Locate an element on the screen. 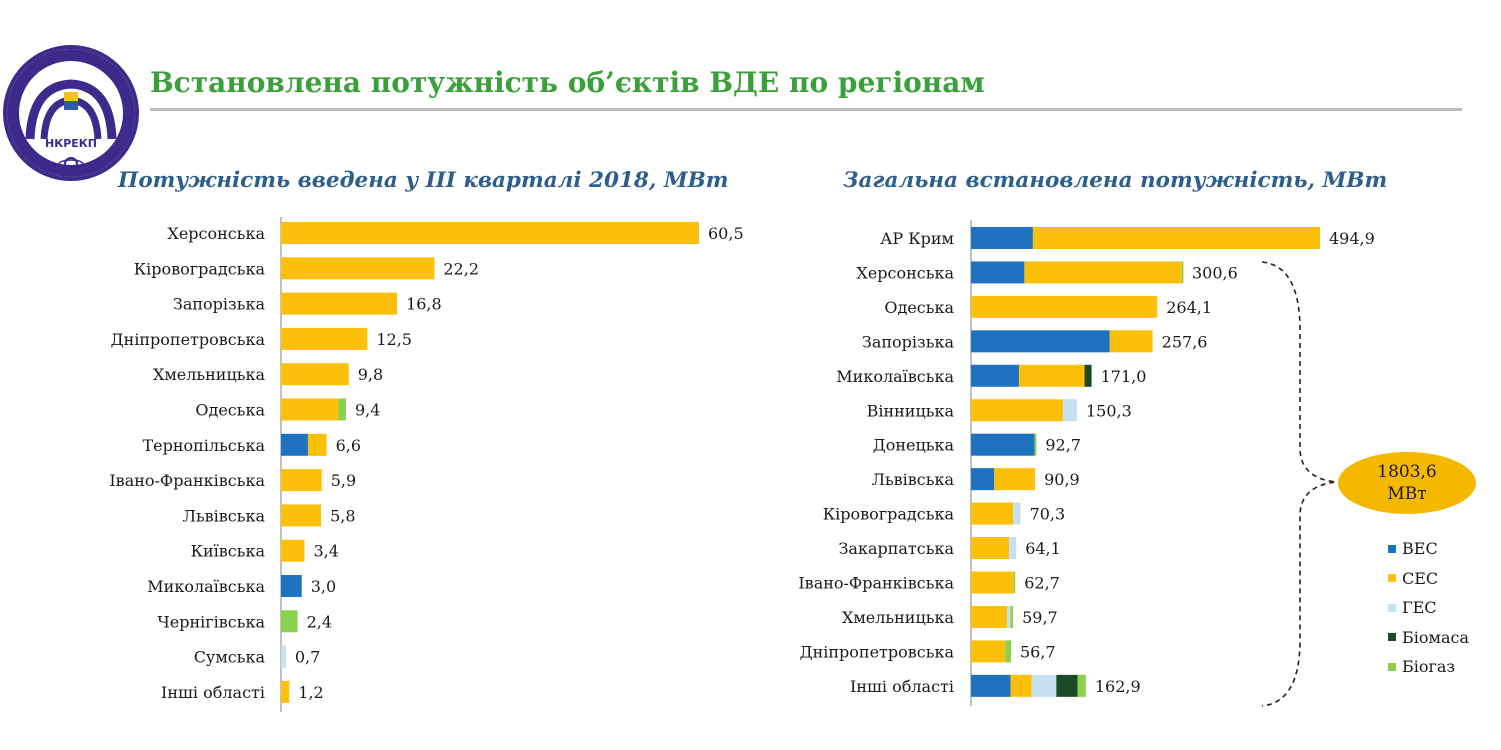 This screenshot has width=1501, height=750. data-label: 3,0 is located at coordinates (323, 586).